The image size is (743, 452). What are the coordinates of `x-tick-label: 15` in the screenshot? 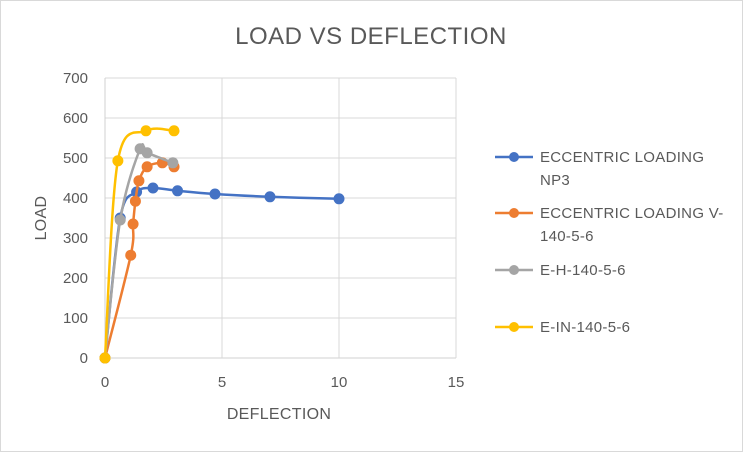 It's located at (456, 382).